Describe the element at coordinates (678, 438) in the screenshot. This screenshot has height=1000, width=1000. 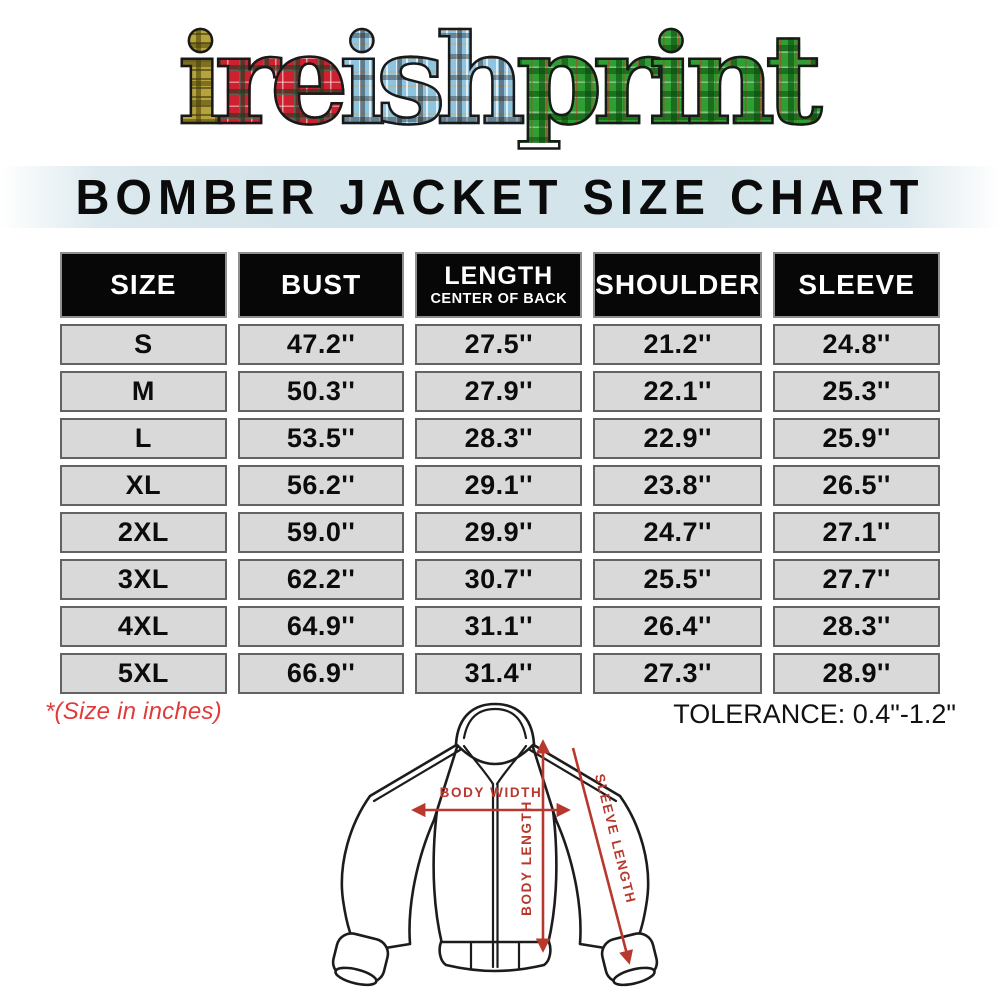
I see `shoulder-value-cell: 22.9''` at that location.